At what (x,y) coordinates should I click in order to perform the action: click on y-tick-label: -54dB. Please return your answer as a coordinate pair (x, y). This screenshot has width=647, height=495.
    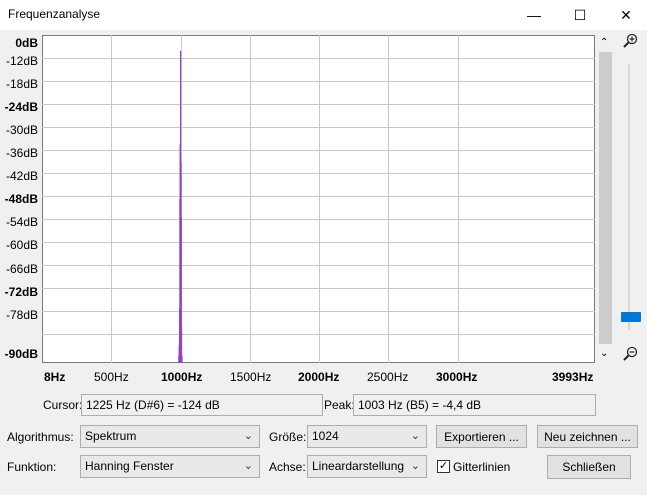
    Looking at the image, I should click on (21, 222).